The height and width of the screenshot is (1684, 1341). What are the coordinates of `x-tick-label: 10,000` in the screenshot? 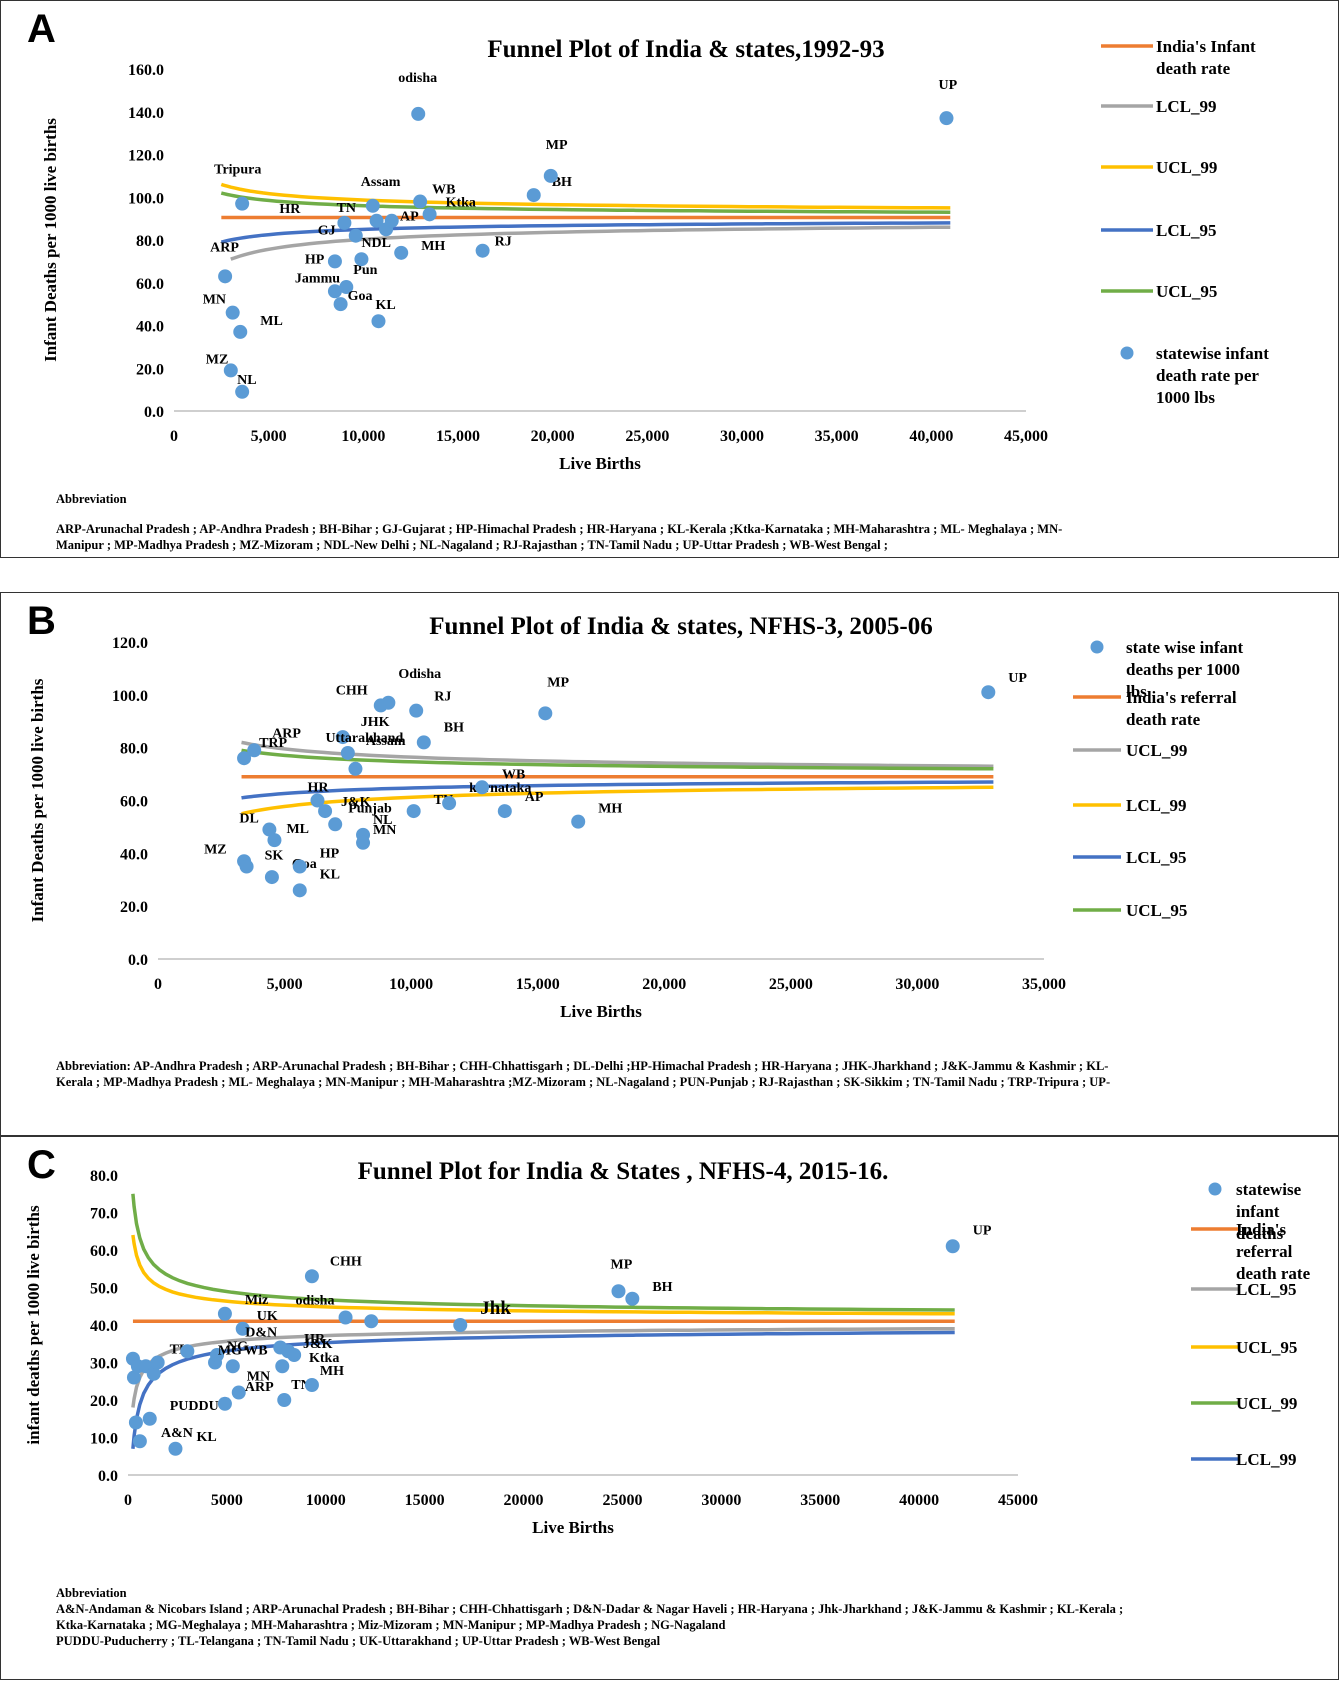 It's located at (363, 436).